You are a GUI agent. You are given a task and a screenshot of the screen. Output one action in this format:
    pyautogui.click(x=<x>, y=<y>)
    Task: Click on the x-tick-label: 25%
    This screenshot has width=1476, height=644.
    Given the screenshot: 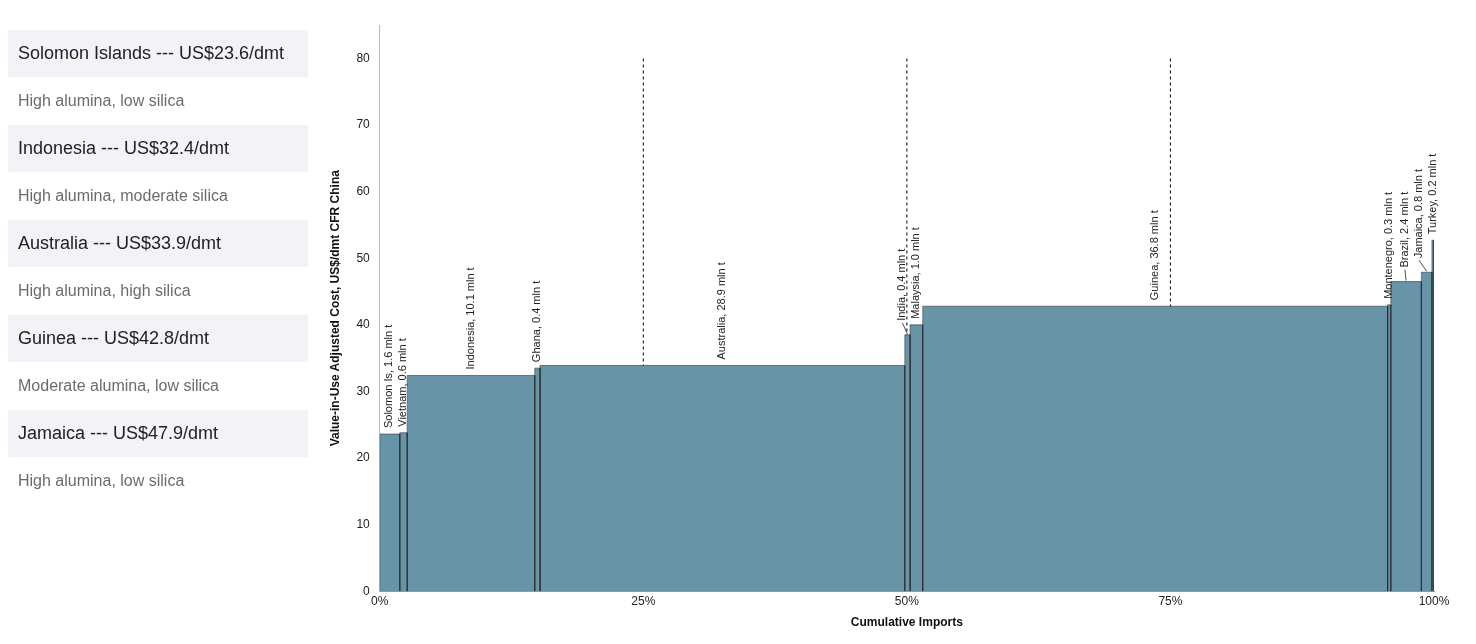 What is the action you would take?
    pyautogui.click(x=643, y=600)
    